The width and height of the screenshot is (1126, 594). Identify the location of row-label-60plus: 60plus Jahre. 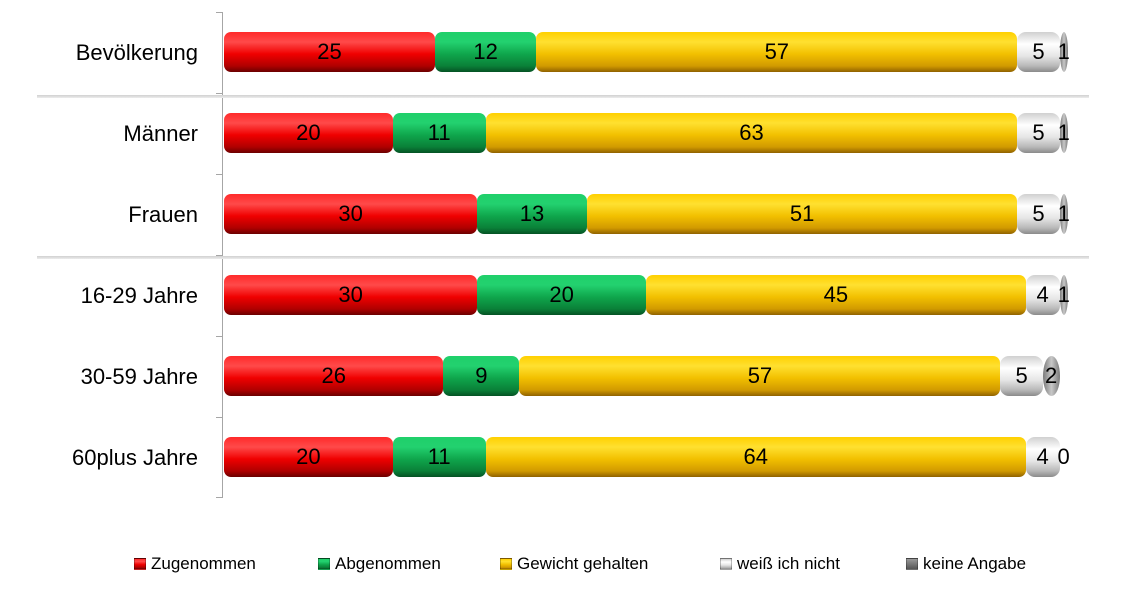
(135, 457).